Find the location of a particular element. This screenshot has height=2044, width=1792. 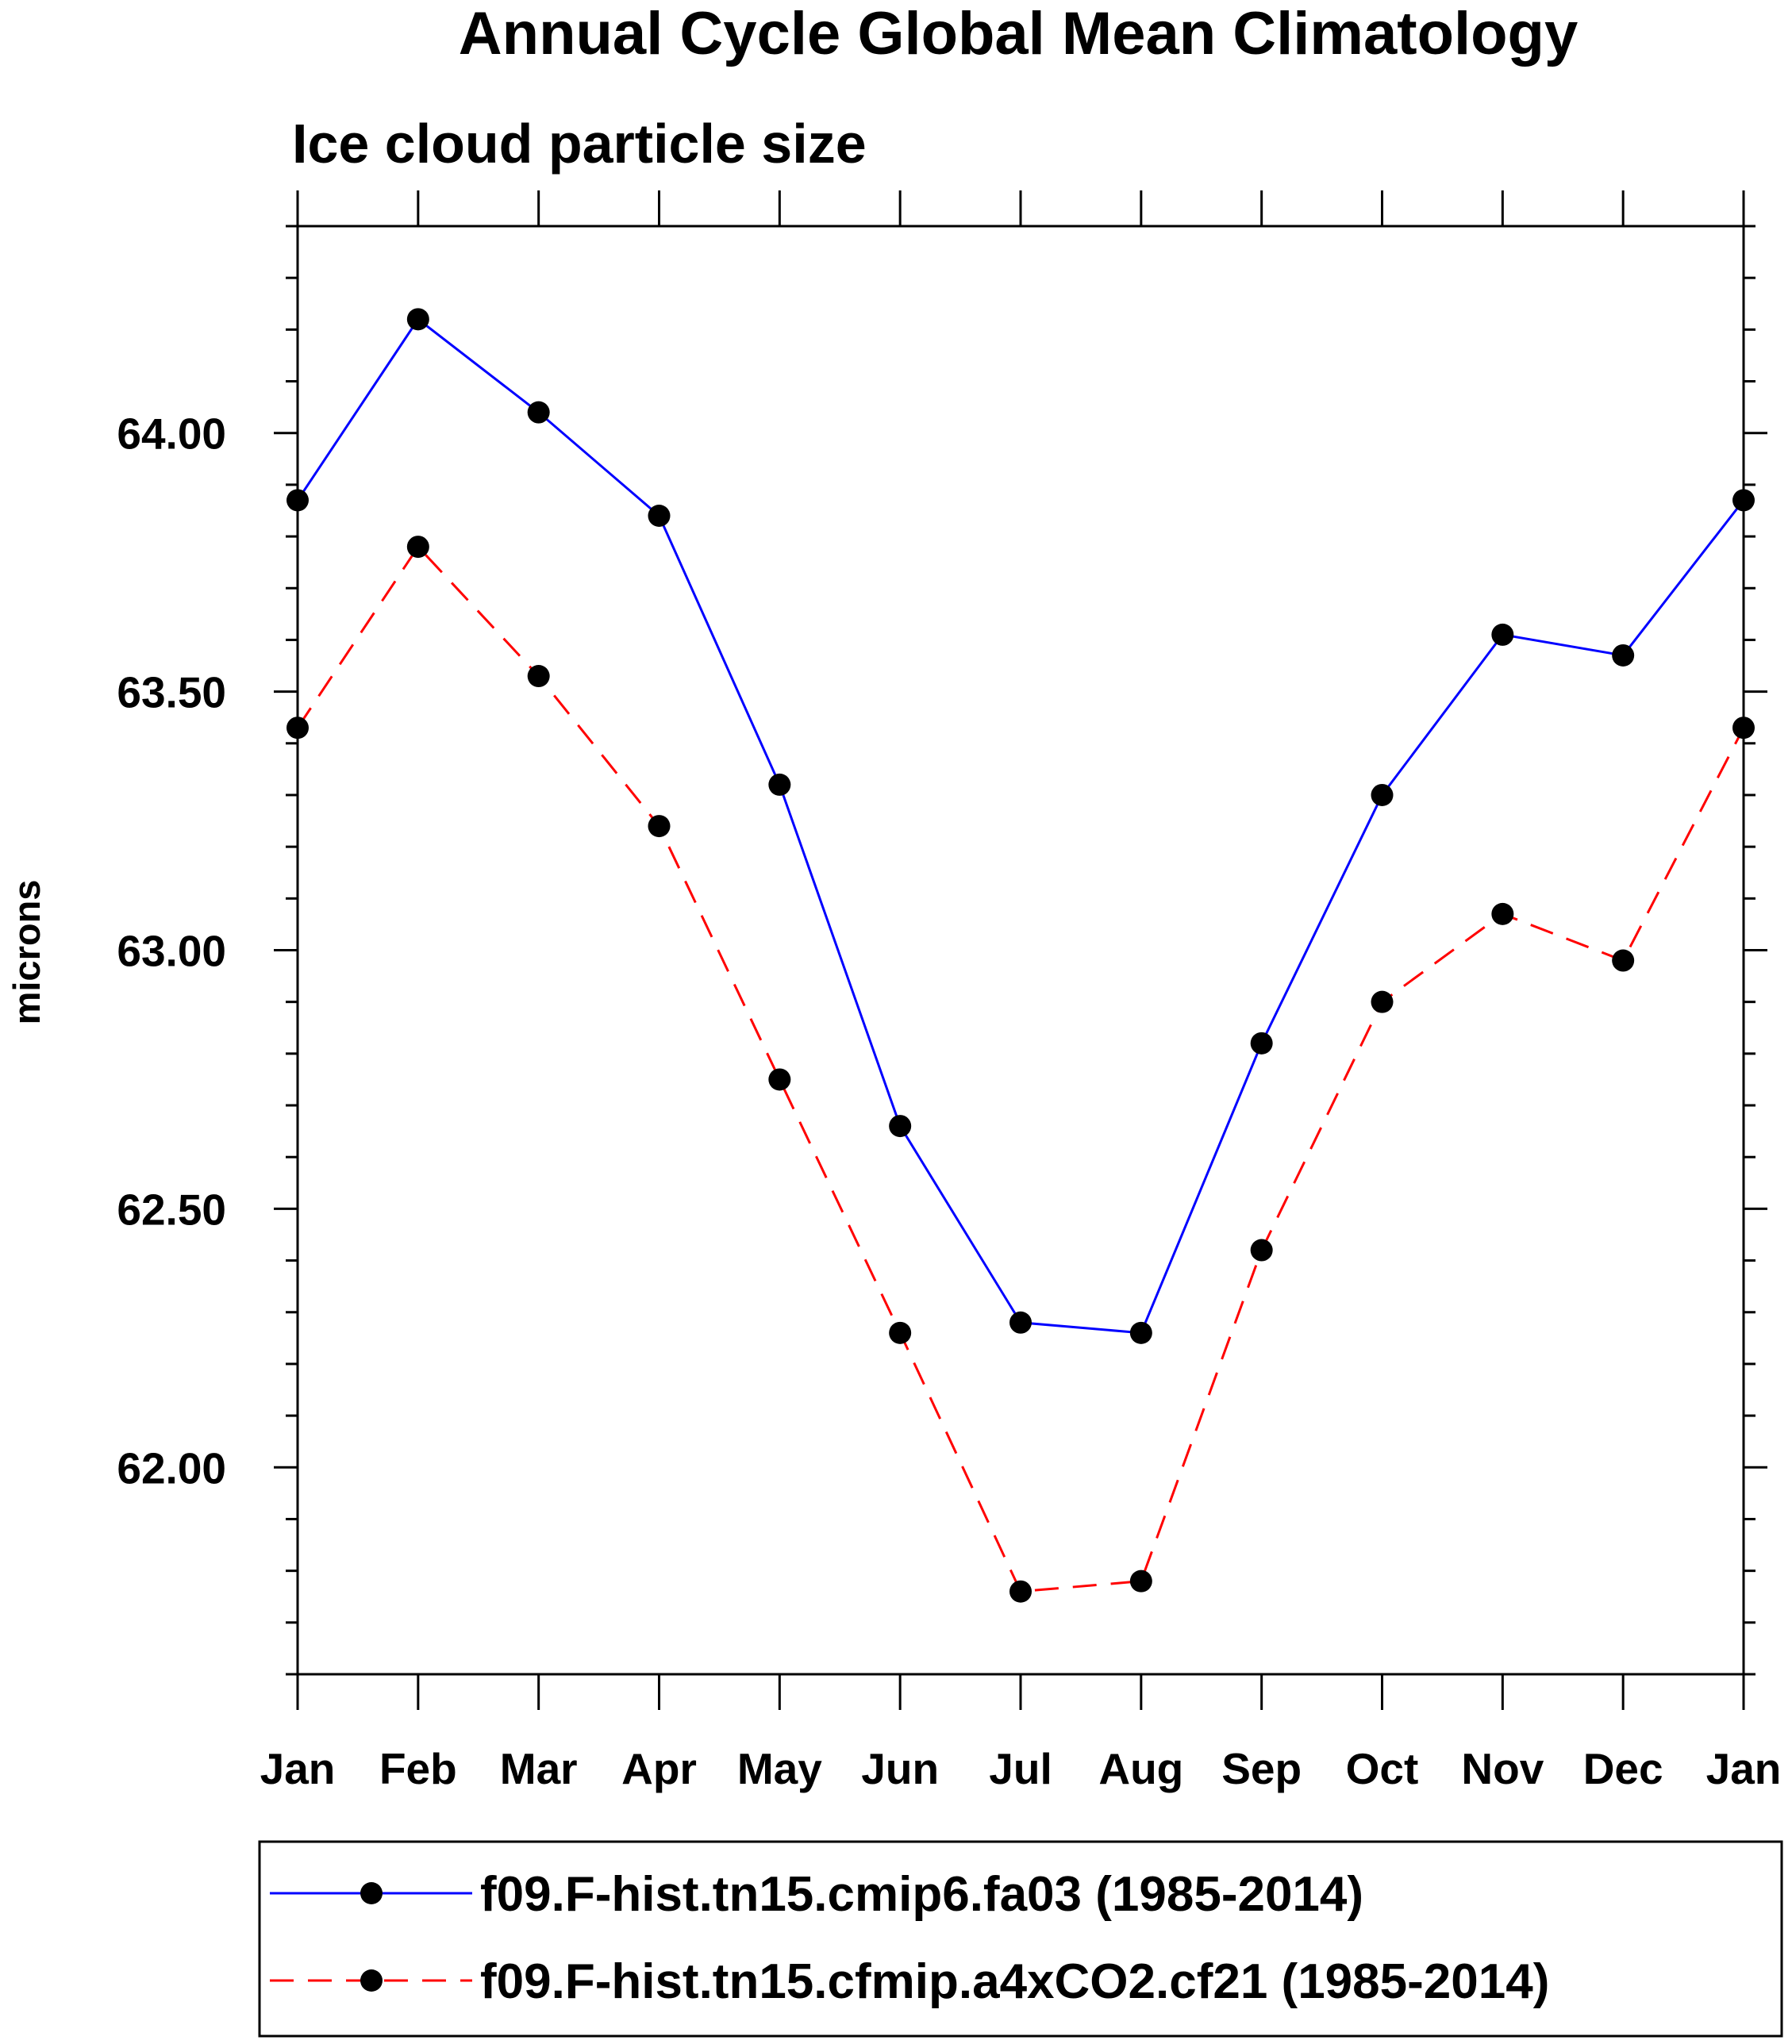

x-tick-label: Jul is located at coordinates (1020, 1768).